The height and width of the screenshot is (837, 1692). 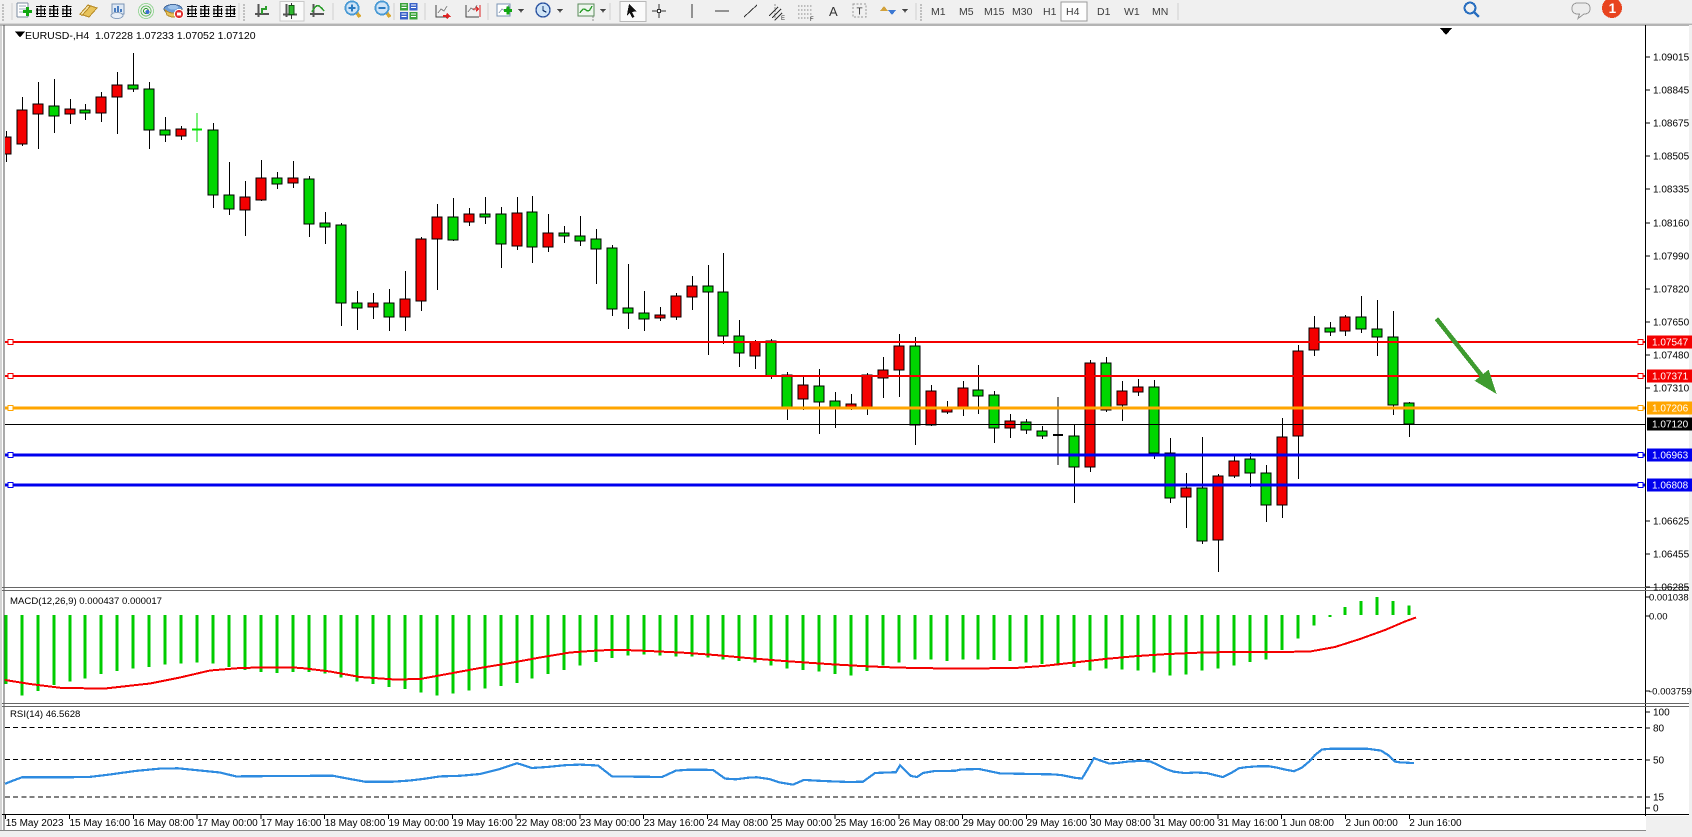 I want to click on svg-text: A, so click(x=833, y=11).